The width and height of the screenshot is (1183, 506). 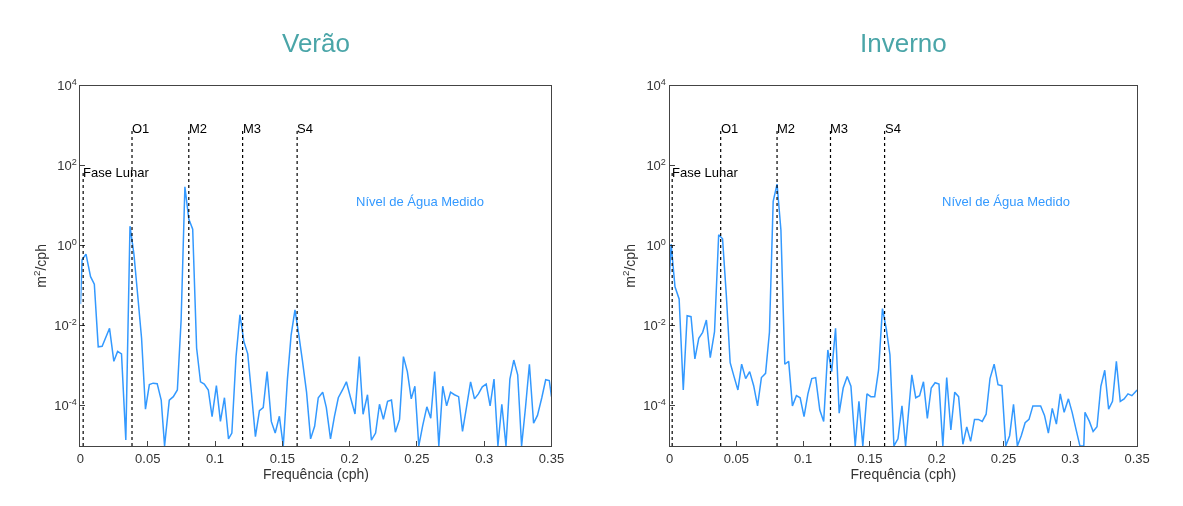 What do you see at coordinates (316, 43) in the screenshot?
I see `chart-title: Verão` at bounding box center [316, 43].